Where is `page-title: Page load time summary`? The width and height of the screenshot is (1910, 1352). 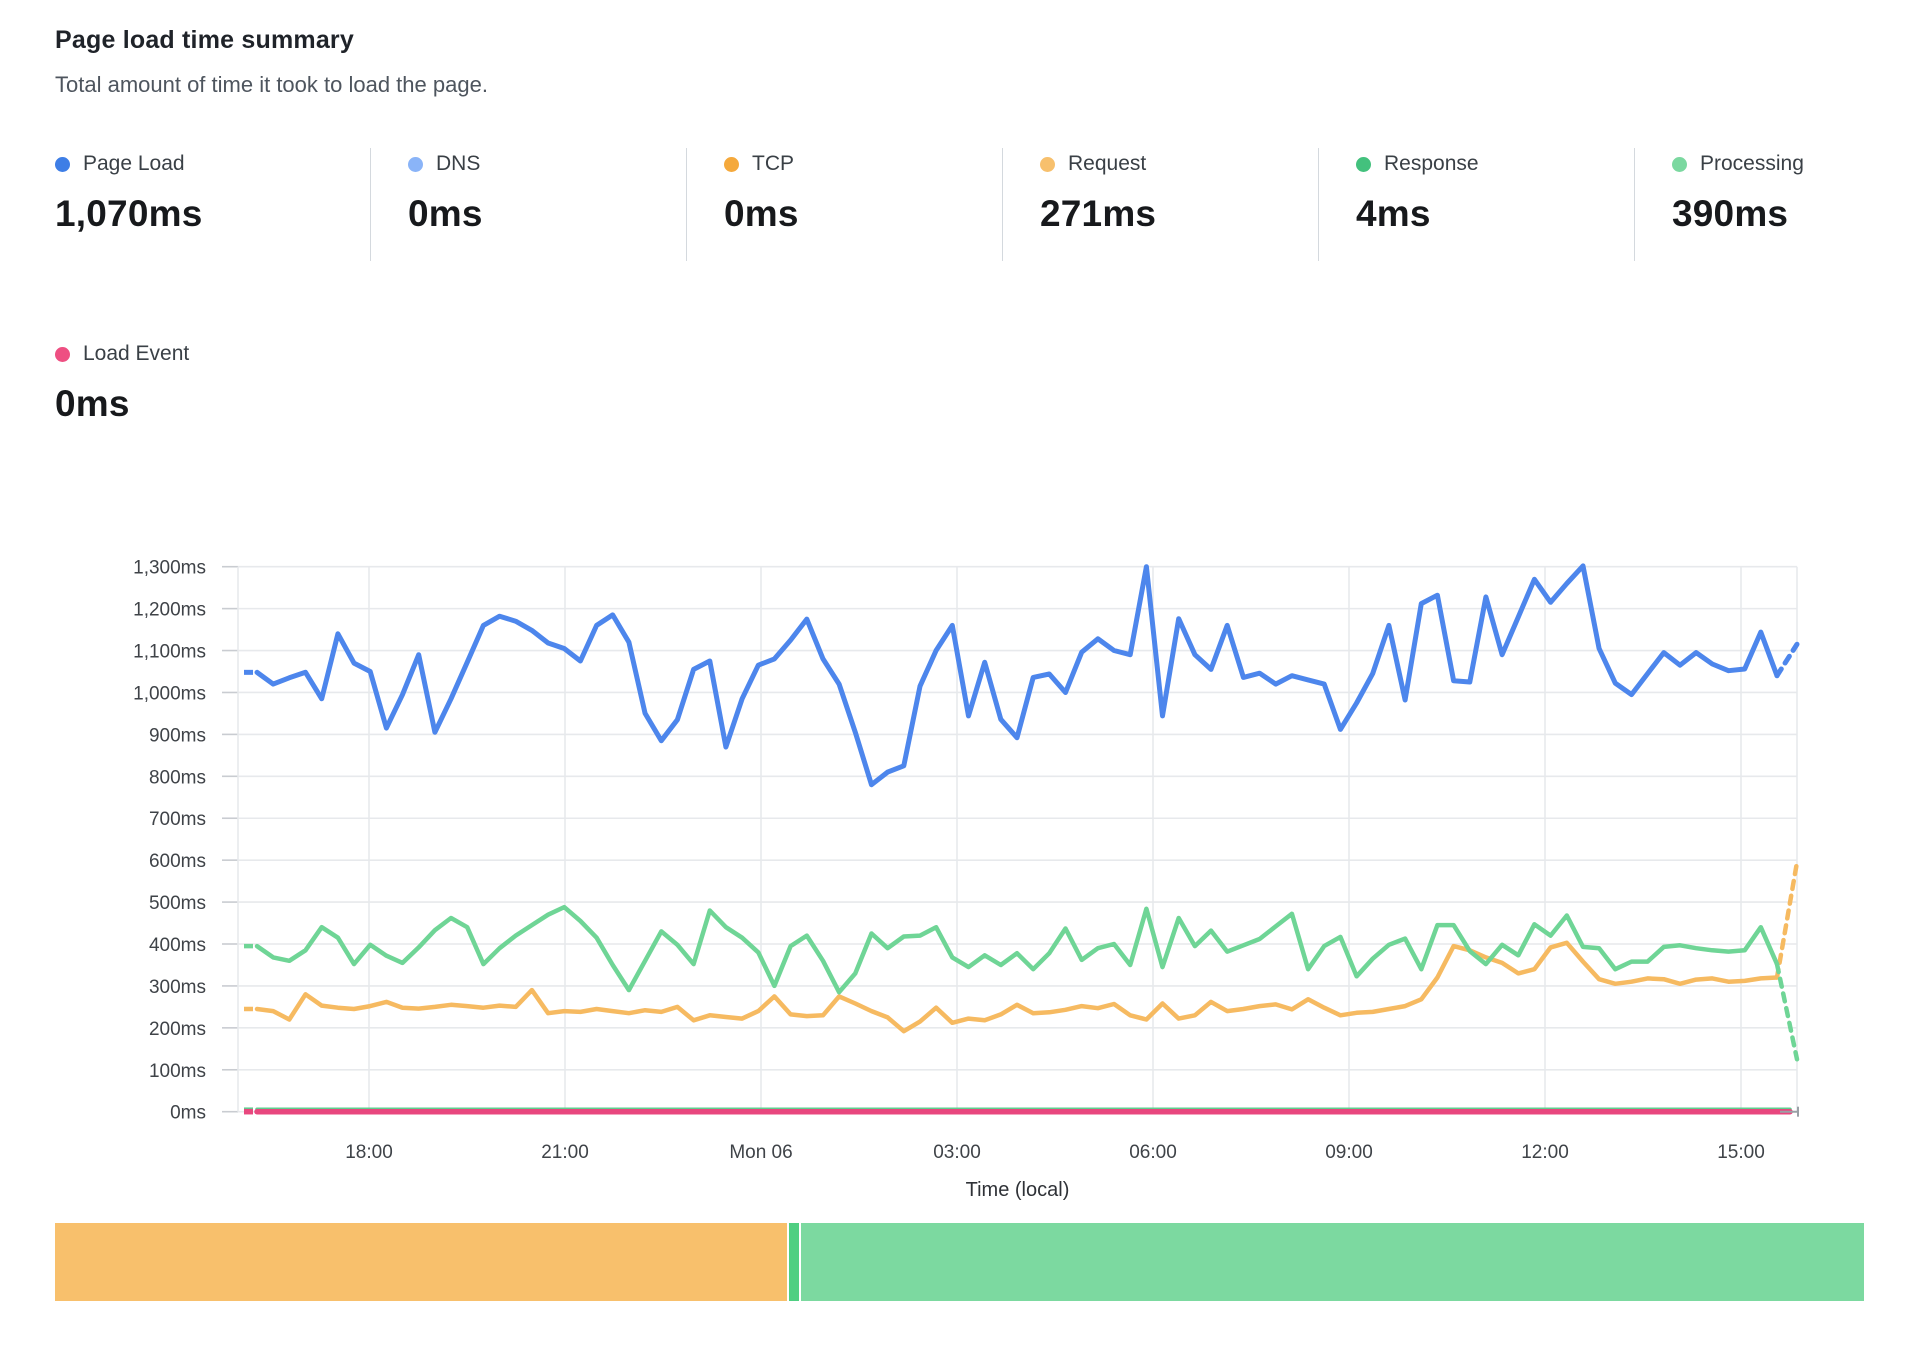
page-title: Page load time summary is located at coordinates (204, 40).